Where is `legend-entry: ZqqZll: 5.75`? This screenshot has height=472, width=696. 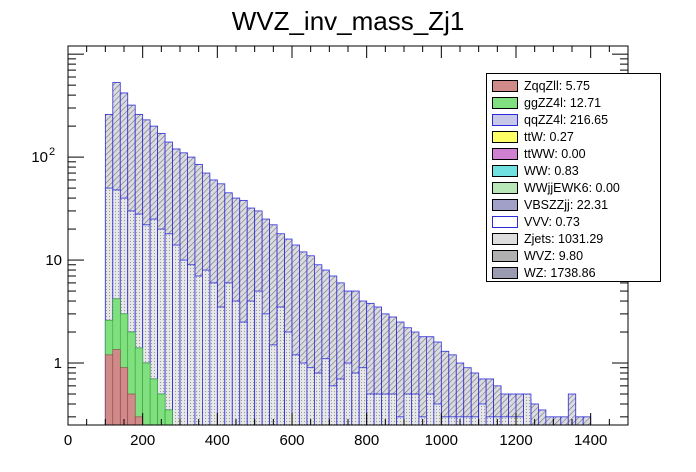
legend-entry: ZqqZll: 5.75 is located at coordinates (538, 85).